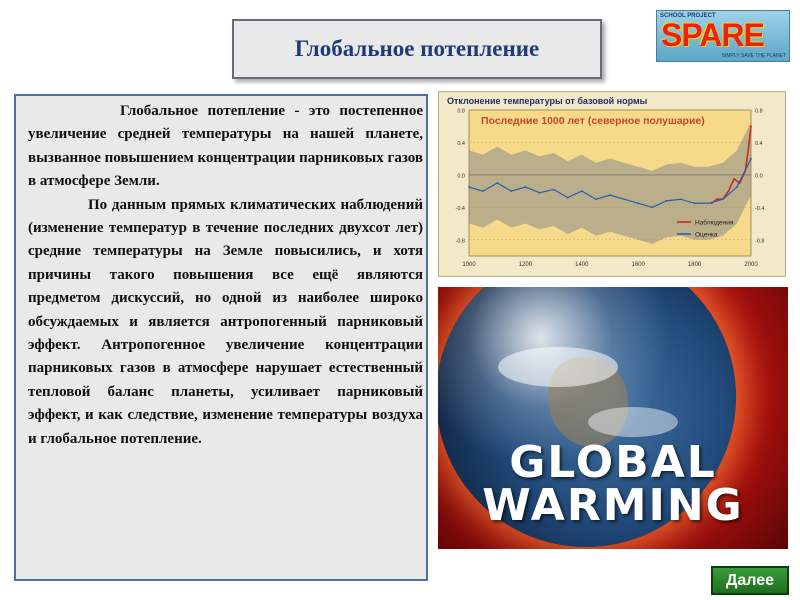 Image resolution: width=800 pixels, height=600 pixels. What do you see at coordinates (639, 265) in the screenshot?
I see `x-tick-label: 1600` at bounding box center [639, 265].